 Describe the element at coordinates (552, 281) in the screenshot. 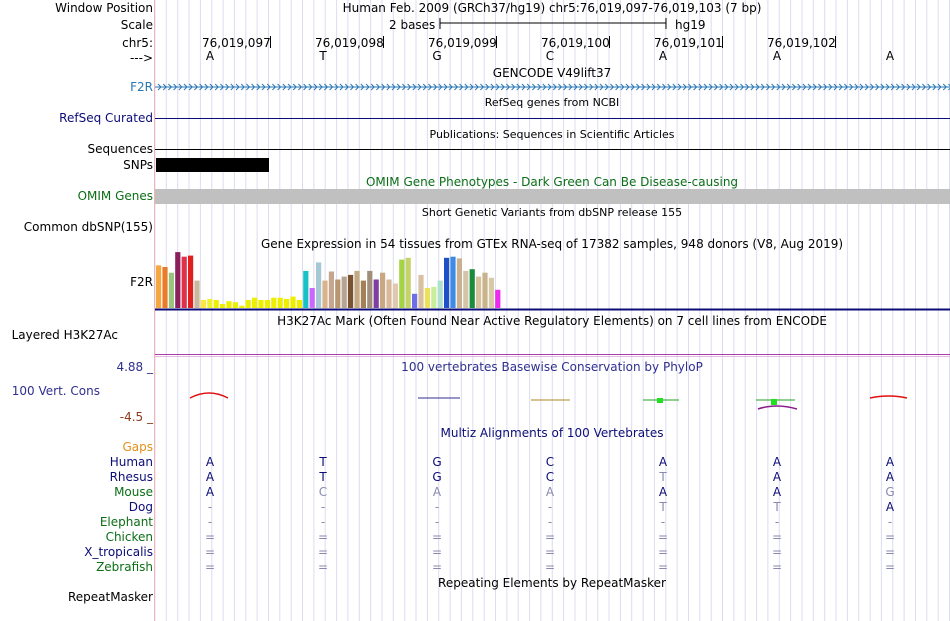

I see `gtex-expression-chart` at that location.